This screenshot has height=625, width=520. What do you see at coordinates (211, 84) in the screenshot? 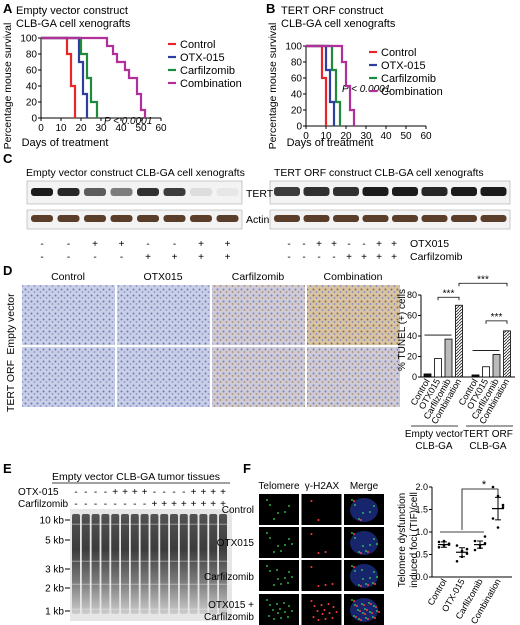
I see `legend-label: Combination` at bounding box center [211, 84].